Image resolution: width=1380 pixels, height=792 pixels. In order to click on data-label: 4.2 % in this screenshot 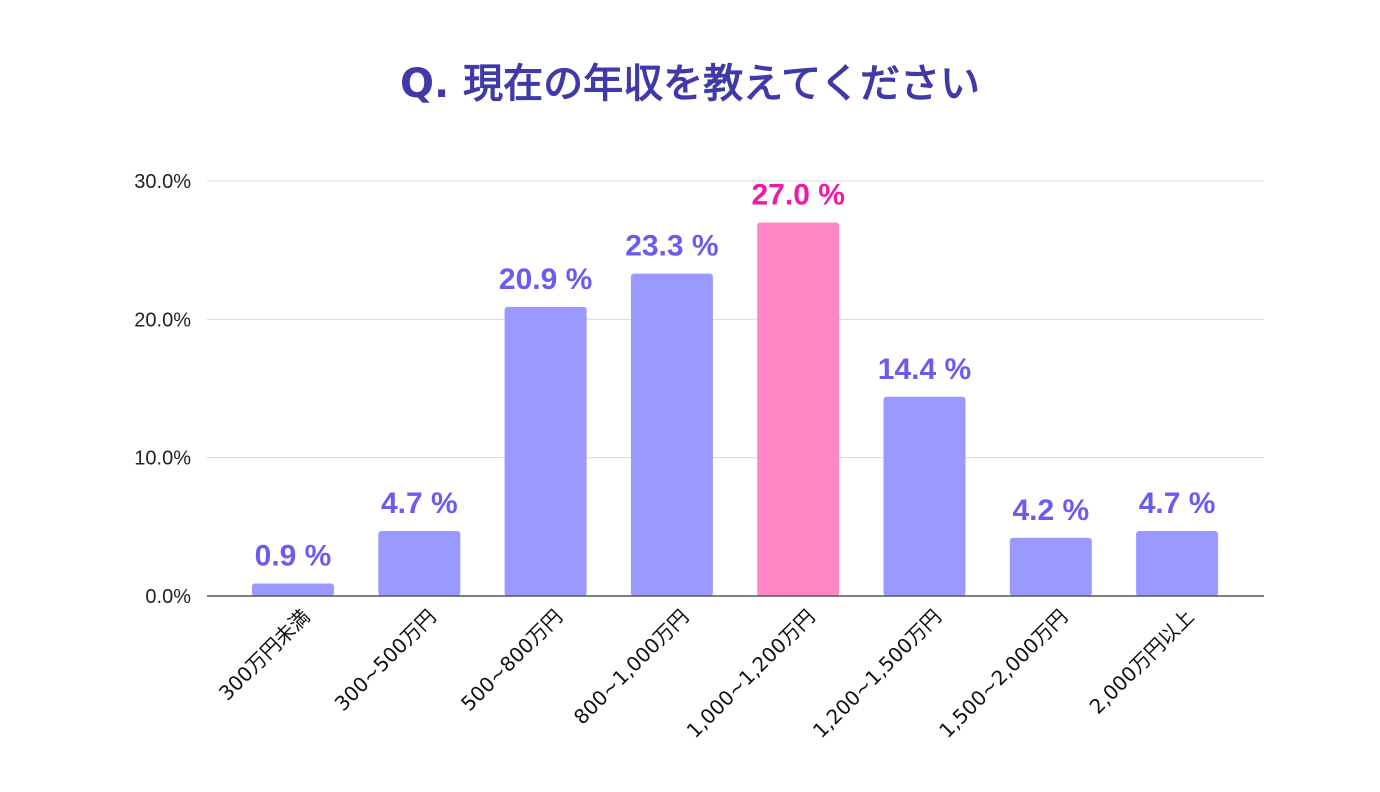, I will do `click(1050, 510)`.